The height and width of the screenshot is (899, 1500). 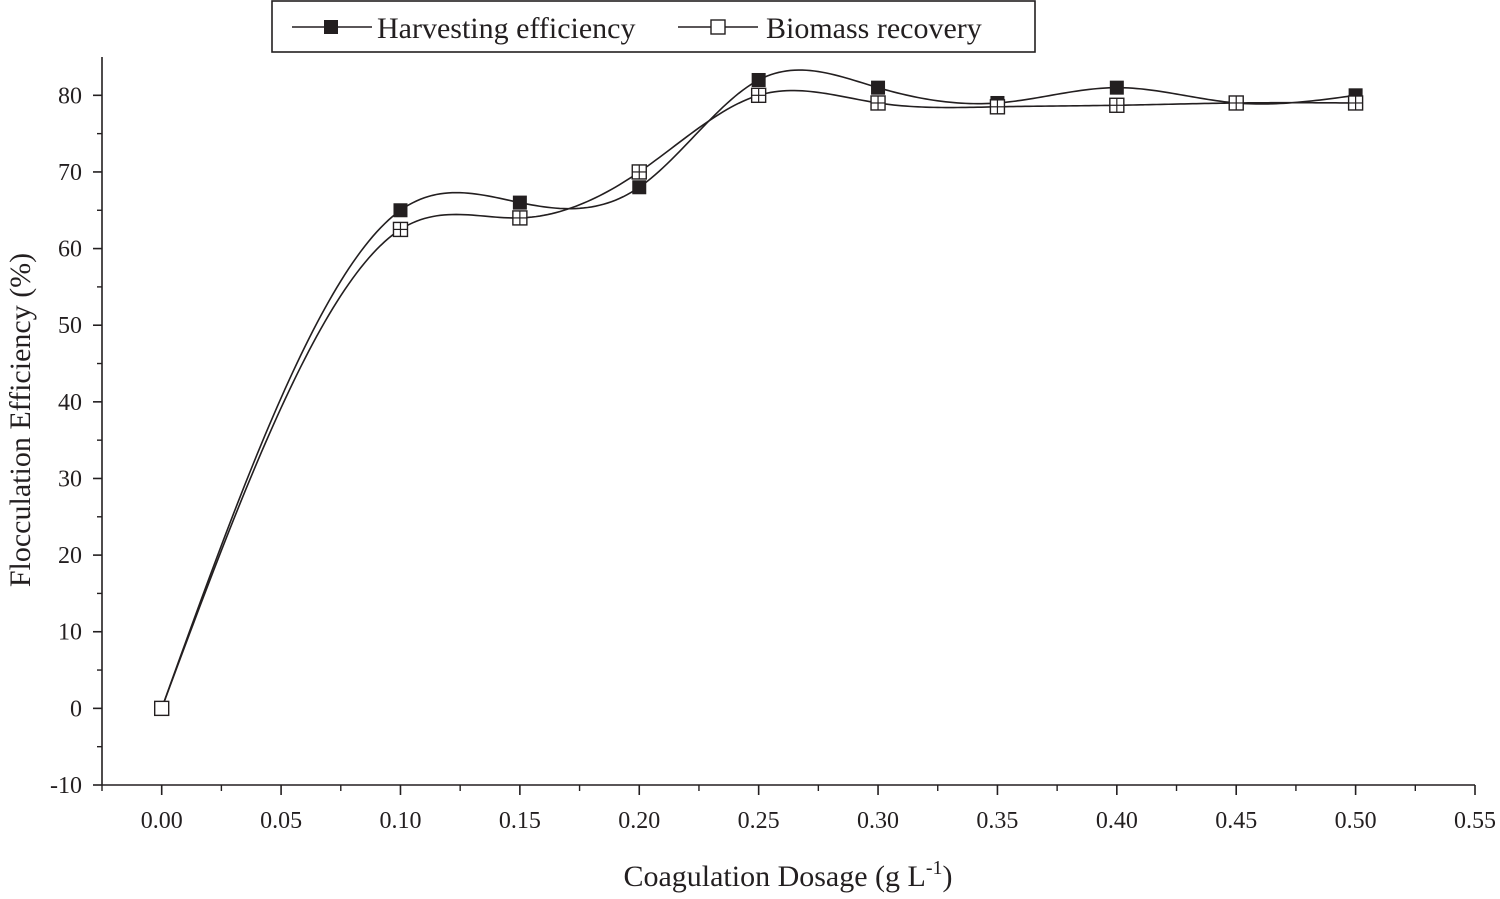 What do you see at coordinates (66, 786) in the screenshot?
I see `y-tick-label: -10` at bounding box center [66, 786].